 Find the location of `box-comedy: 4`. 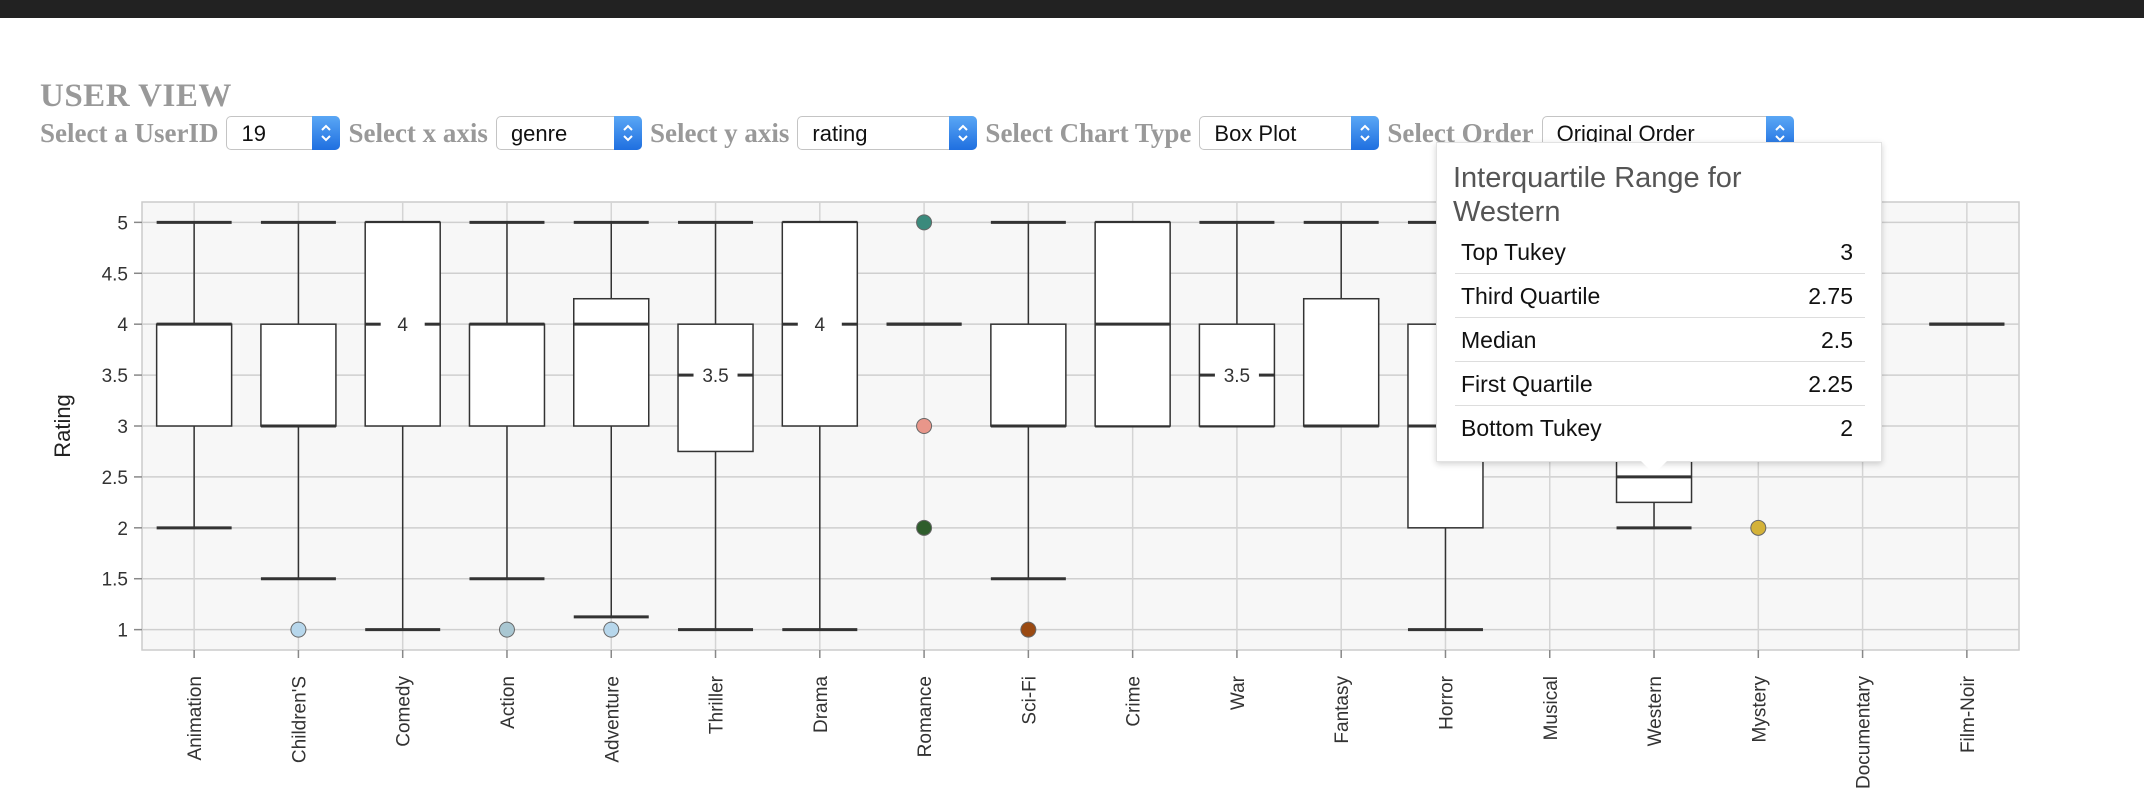

box-comedy: 4 is located at coordinates (402, 426).